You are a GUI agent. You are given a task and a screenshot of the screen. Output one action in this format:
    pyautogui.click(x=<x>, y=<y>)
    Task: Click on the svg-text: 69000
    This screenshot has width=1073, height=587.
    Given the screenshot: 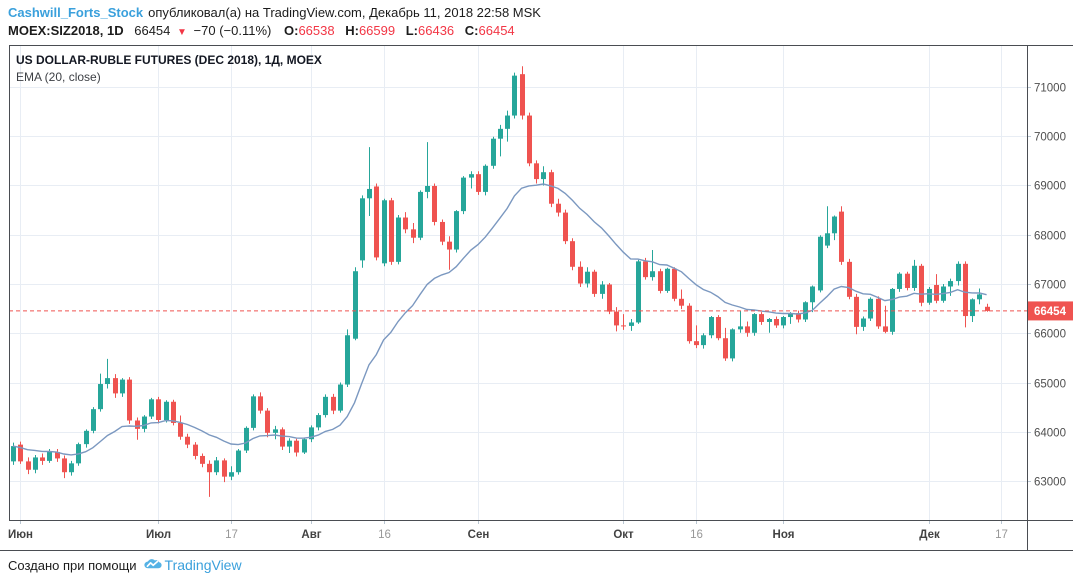 What is the action you would take?
    pyautogui.click(x=1050, y=187)
    